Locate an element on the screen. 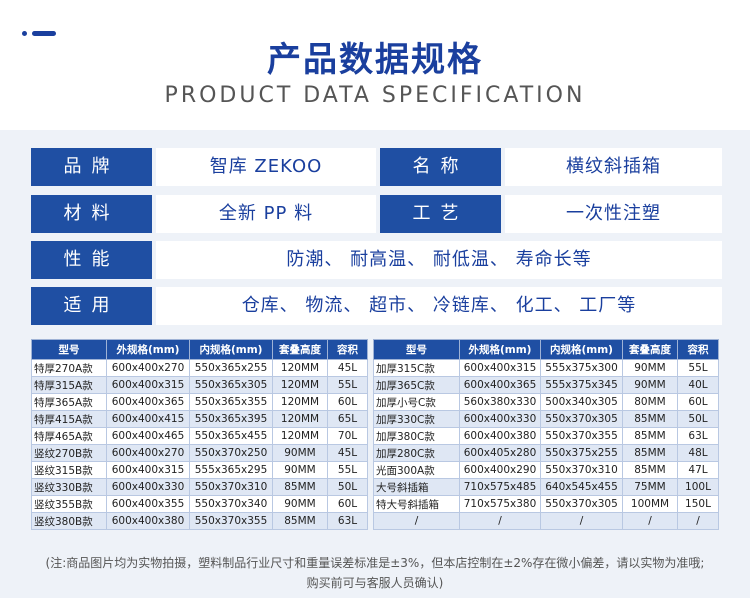 The height and width of the screenshot is (598, 750). cell-model: / is located at coordinates (416, 521).